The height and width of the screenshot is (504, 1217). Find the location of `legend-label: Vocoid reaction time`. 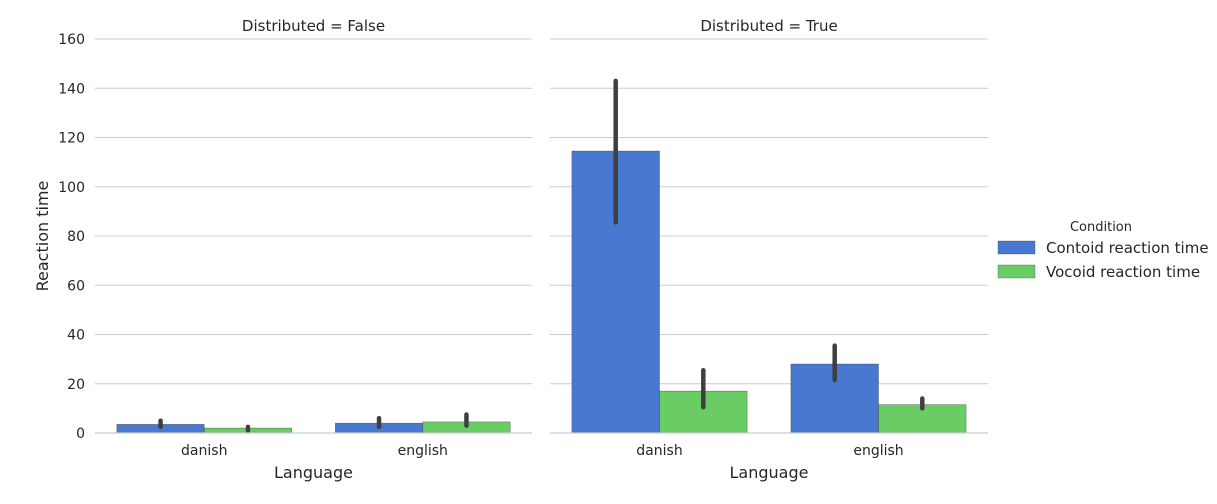

legend-label: Vocoid reaction time is located at coordinates (1123, 272).